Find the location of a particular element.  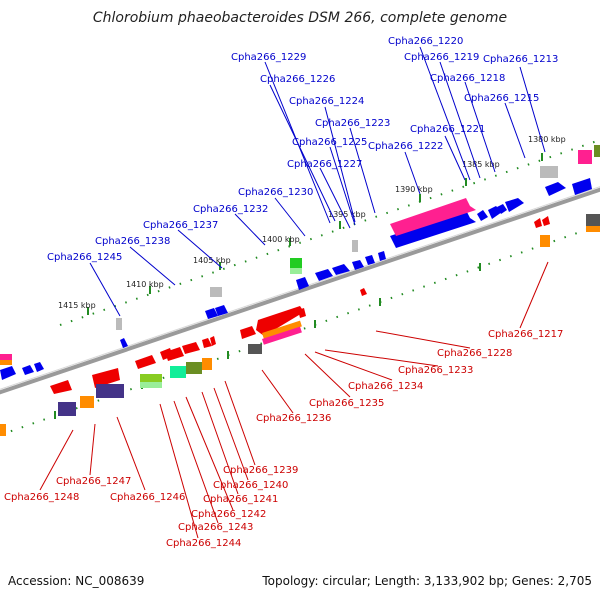

gene-label: Cpha266_1223 is located at coordinates (352, 123).